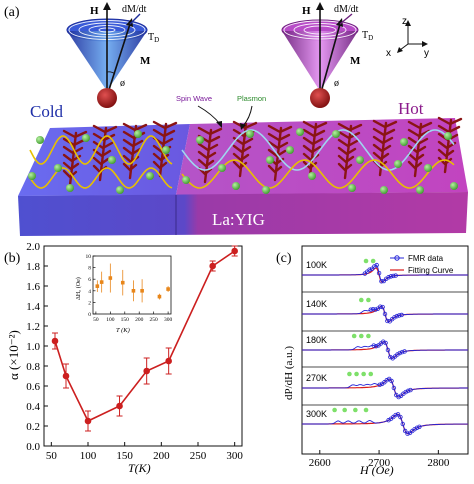 The height and width of the screenshot is (484, 474). What do you see at coordinates (412, 36) in the screenshot?
I see `coordinate-axes` at bounding box center [412, 36].